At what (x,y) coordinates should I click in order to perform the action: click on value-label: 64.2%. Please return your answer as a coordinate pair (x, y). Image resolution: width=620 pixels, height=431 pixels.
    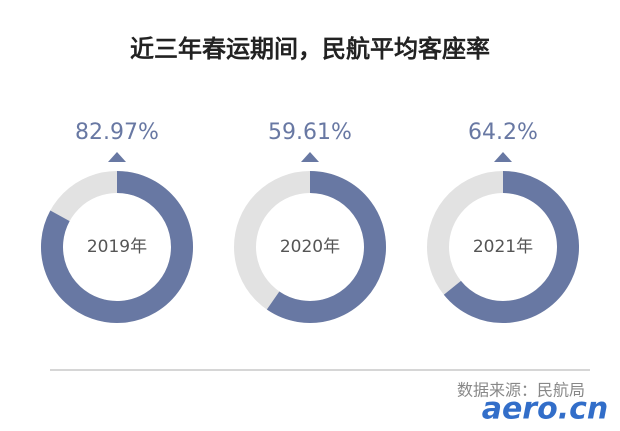
    Looking at the image, I should click on (503, 132).